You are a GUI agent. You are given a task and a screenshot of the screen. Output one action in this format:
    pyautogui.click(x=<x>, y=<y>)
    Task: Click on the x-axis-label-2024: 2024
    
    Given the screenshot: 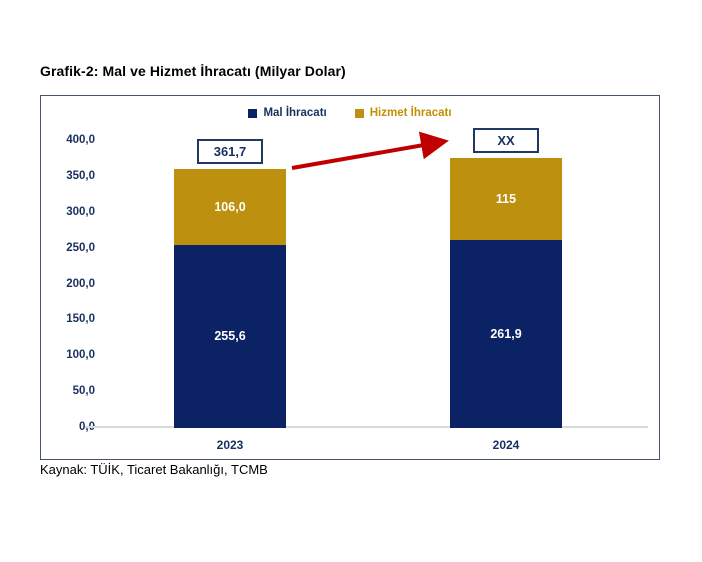 What is the action you would take?
    pyautogui.click(x=506, y=445)
    